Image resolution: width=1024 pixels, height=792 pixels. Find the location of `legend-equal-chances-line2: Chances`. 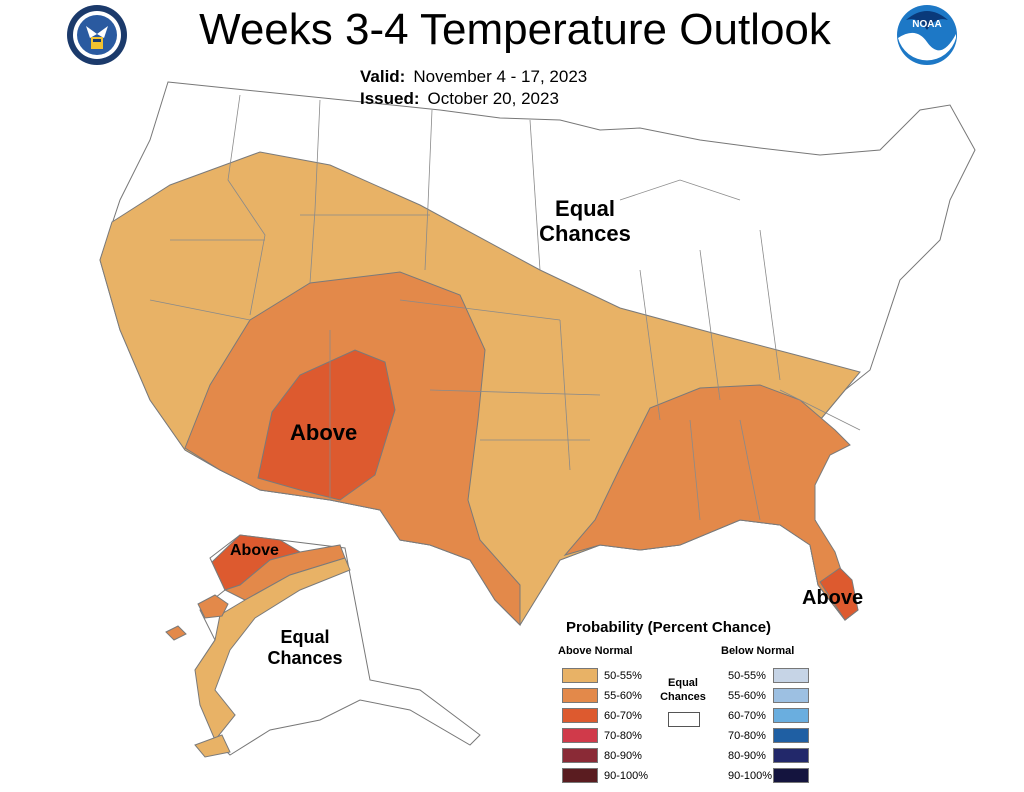

legend-equal-chances-line2: Chances is located at coordinates (683, 697).